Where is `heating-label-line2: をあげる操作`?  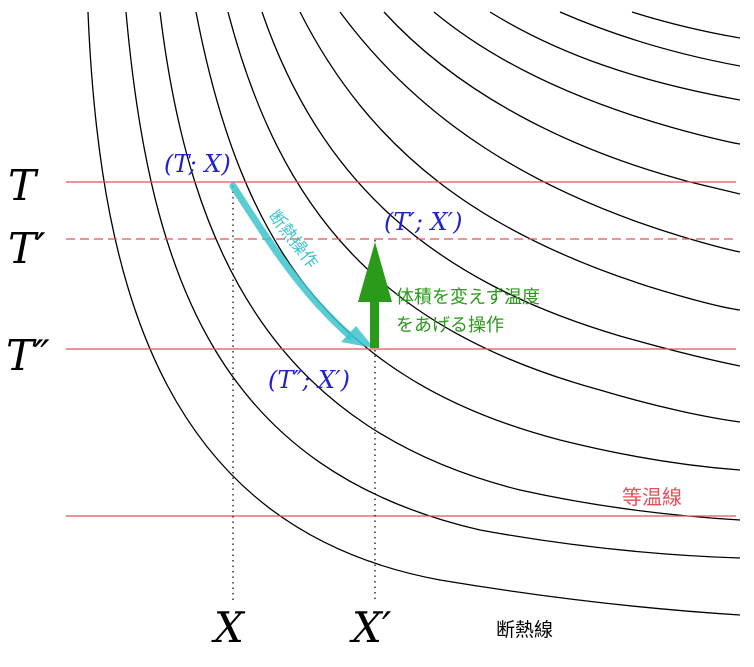 heating-label-line2: をあげる操作 is located at coordinates (450, 325).